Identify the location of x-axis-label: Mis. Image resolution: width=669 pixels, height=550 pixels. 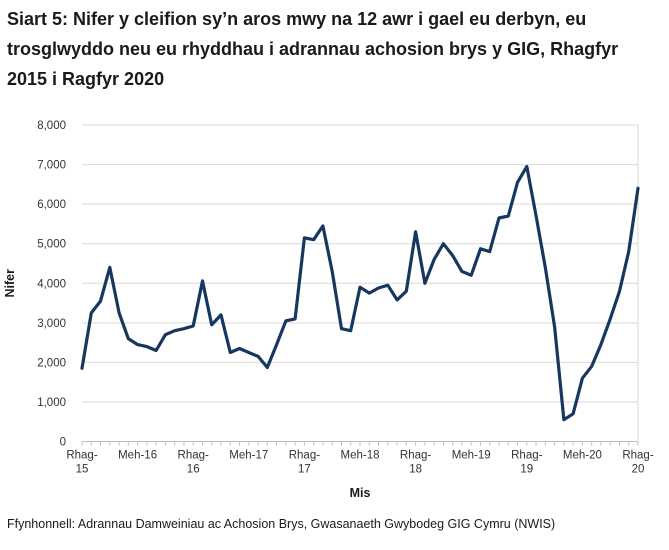
(360, 493).